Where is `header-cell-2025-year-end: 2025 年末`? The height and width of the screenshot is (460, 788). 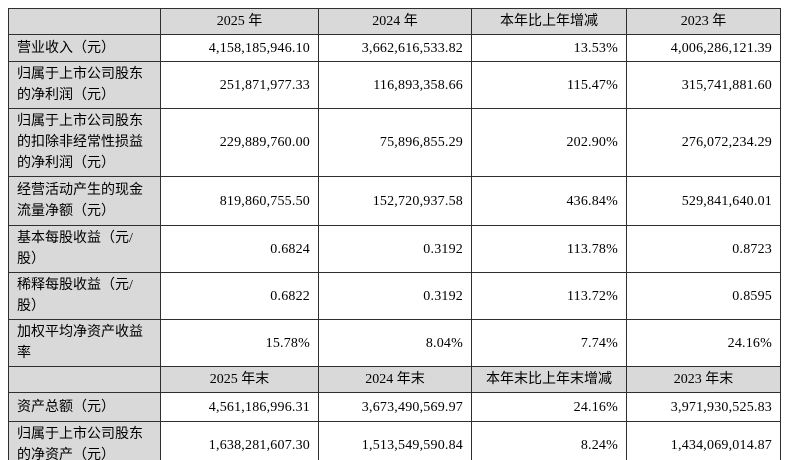
header-cell-2025-year-end: 2025 年末 is located at coordinates (239, 379).